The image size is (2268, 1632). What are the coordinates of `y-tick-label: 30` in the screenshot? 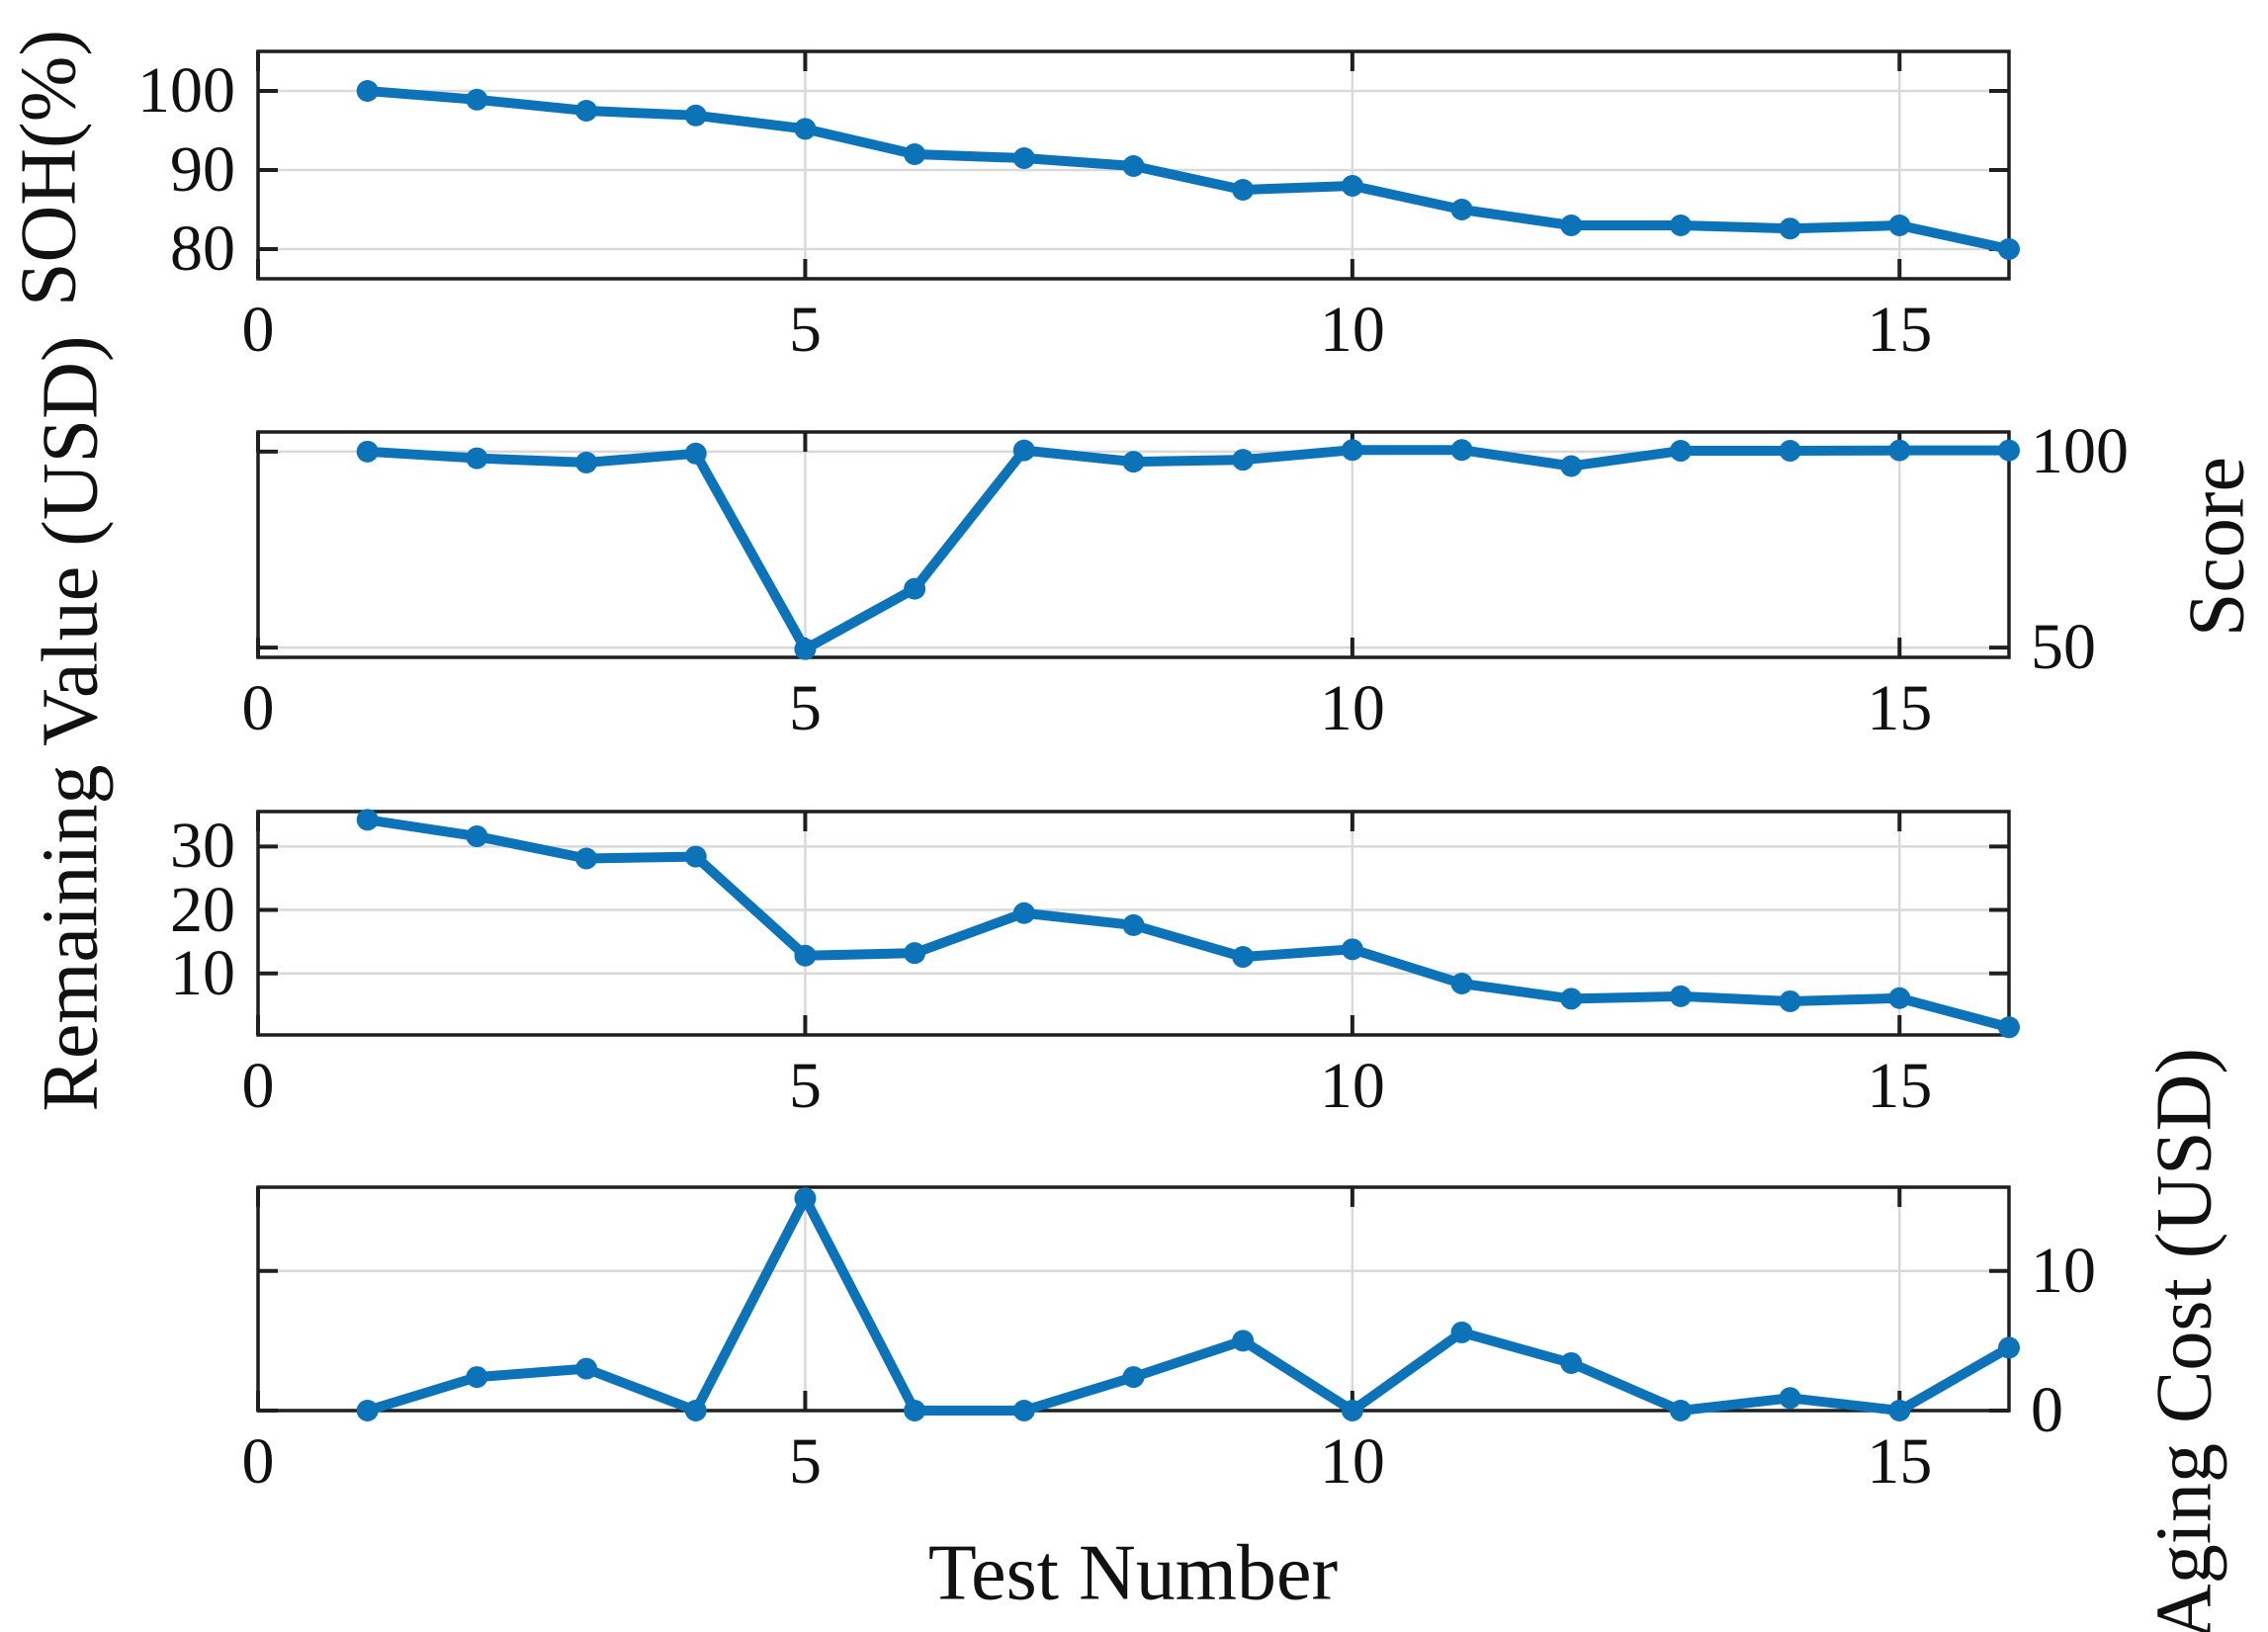 It's located at (203, 847).